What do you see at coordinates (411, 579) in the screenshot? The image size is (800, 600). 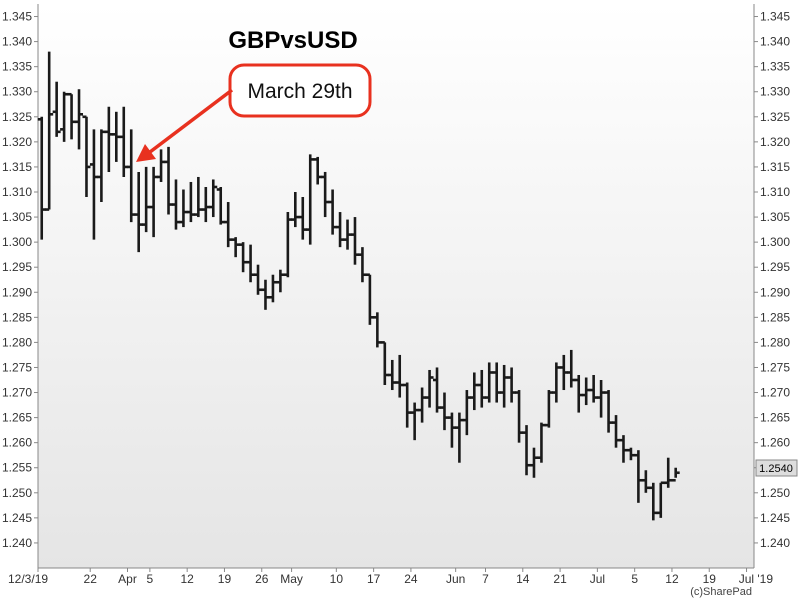 I see `x-tick-label: 24` at bounding box center [411, 579].